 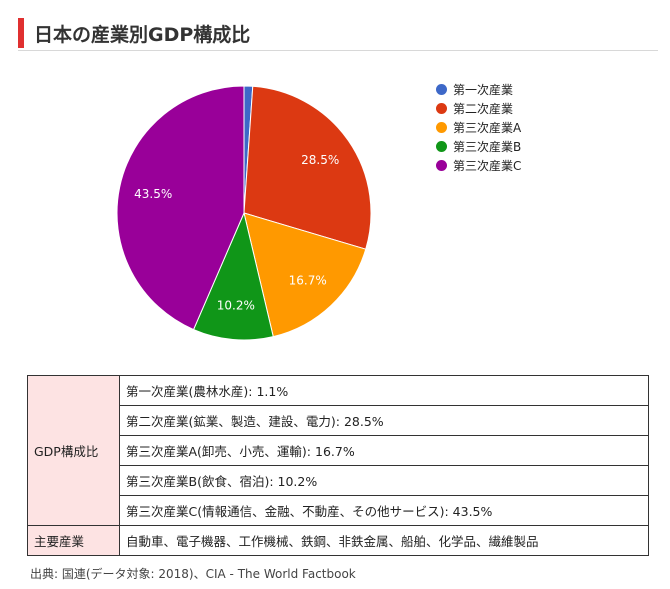 What do you see at coordinates (73, 540) in the screenshot?
I see `industries-header-cell: 主要産業` at bounding box center [73, 540].